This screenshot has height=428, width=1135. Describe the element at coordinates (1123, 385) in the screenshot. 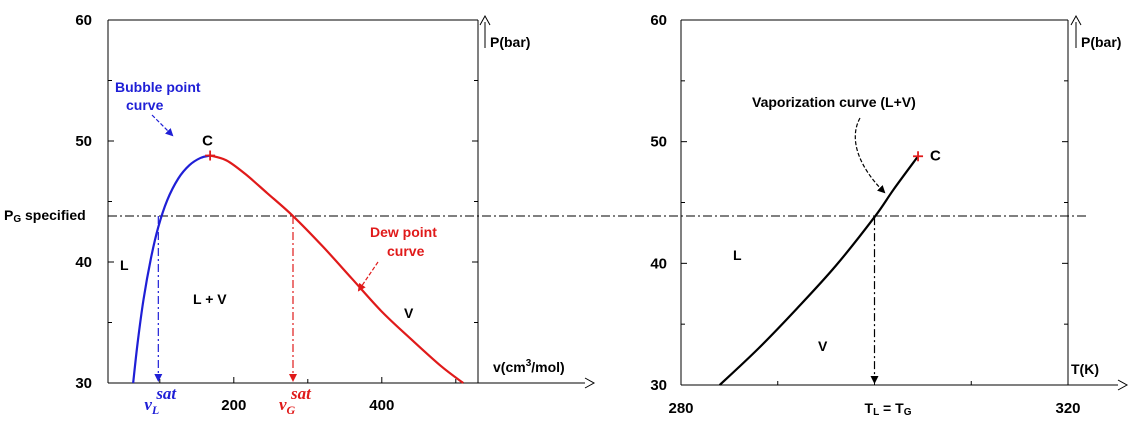

I see `right-x-axis-arrow-icon` at that location.